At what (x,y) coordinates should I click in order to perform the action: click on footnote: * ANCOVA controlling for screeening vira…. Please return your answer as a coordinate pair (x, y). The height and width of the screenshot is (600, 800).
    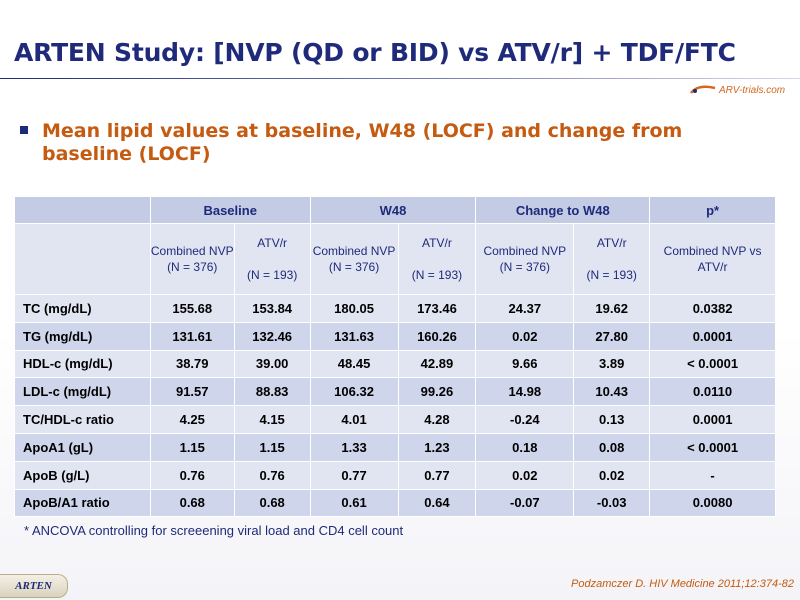
    Looking at the image, I should click on (214, 530).